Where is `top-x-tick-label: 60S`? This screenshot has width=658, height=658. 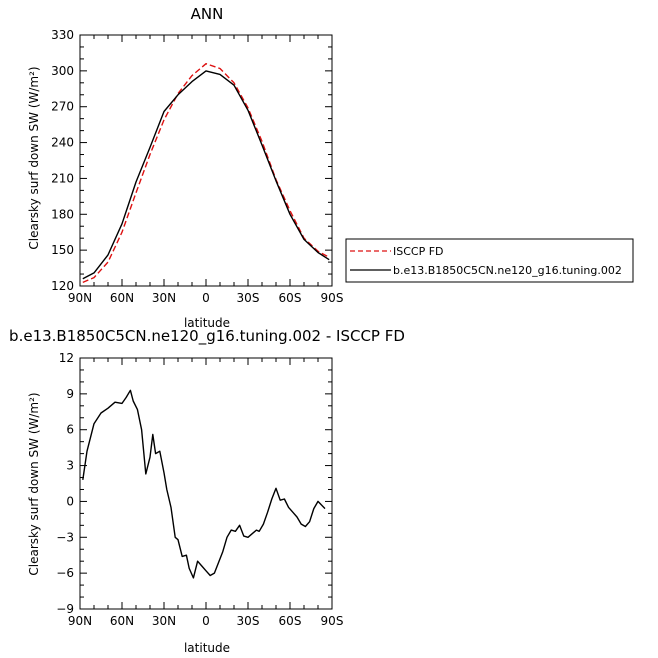 top-x-tick-label: 60S is located at coordinates (290, 298).